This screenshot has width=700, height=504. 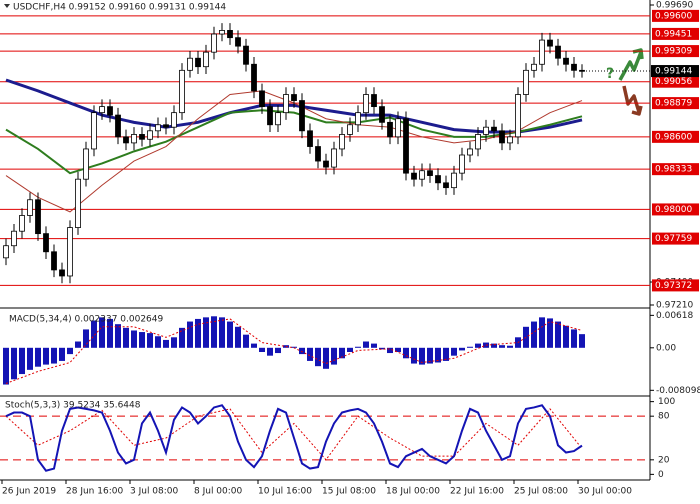 What do you see at coordinates (666, 348) in the screenshot?
I see `y-tick-label: 0.00` at bounding box center [666, 348].